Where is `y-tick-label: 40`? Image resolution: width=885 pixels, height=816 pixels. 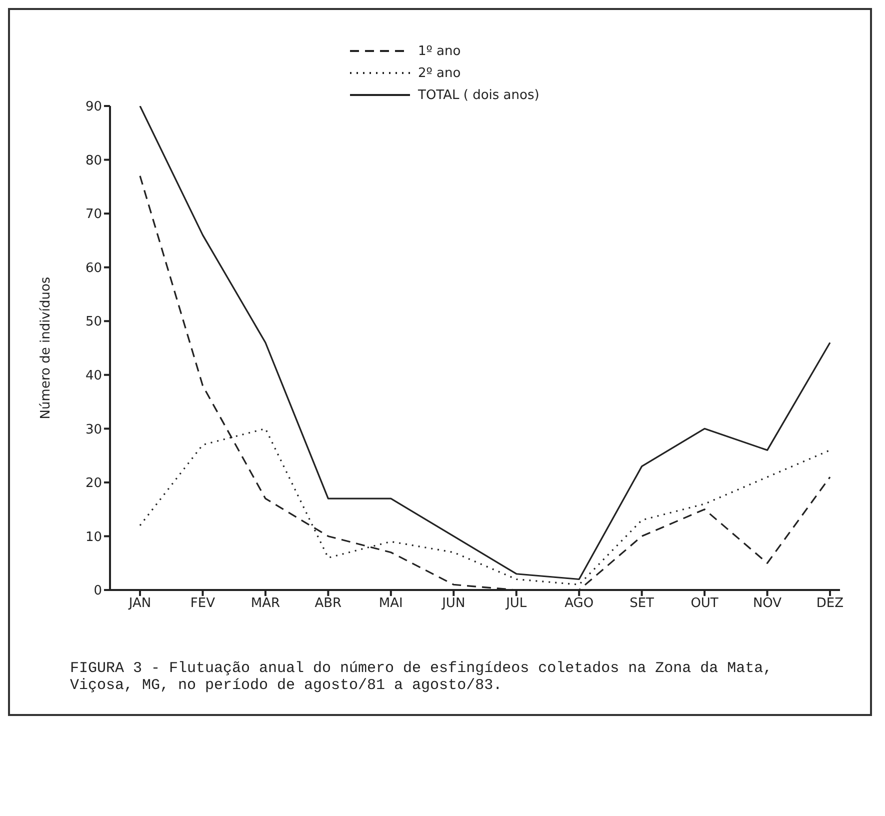 y-tick-label: 40 is located at coordinates (93, 376).